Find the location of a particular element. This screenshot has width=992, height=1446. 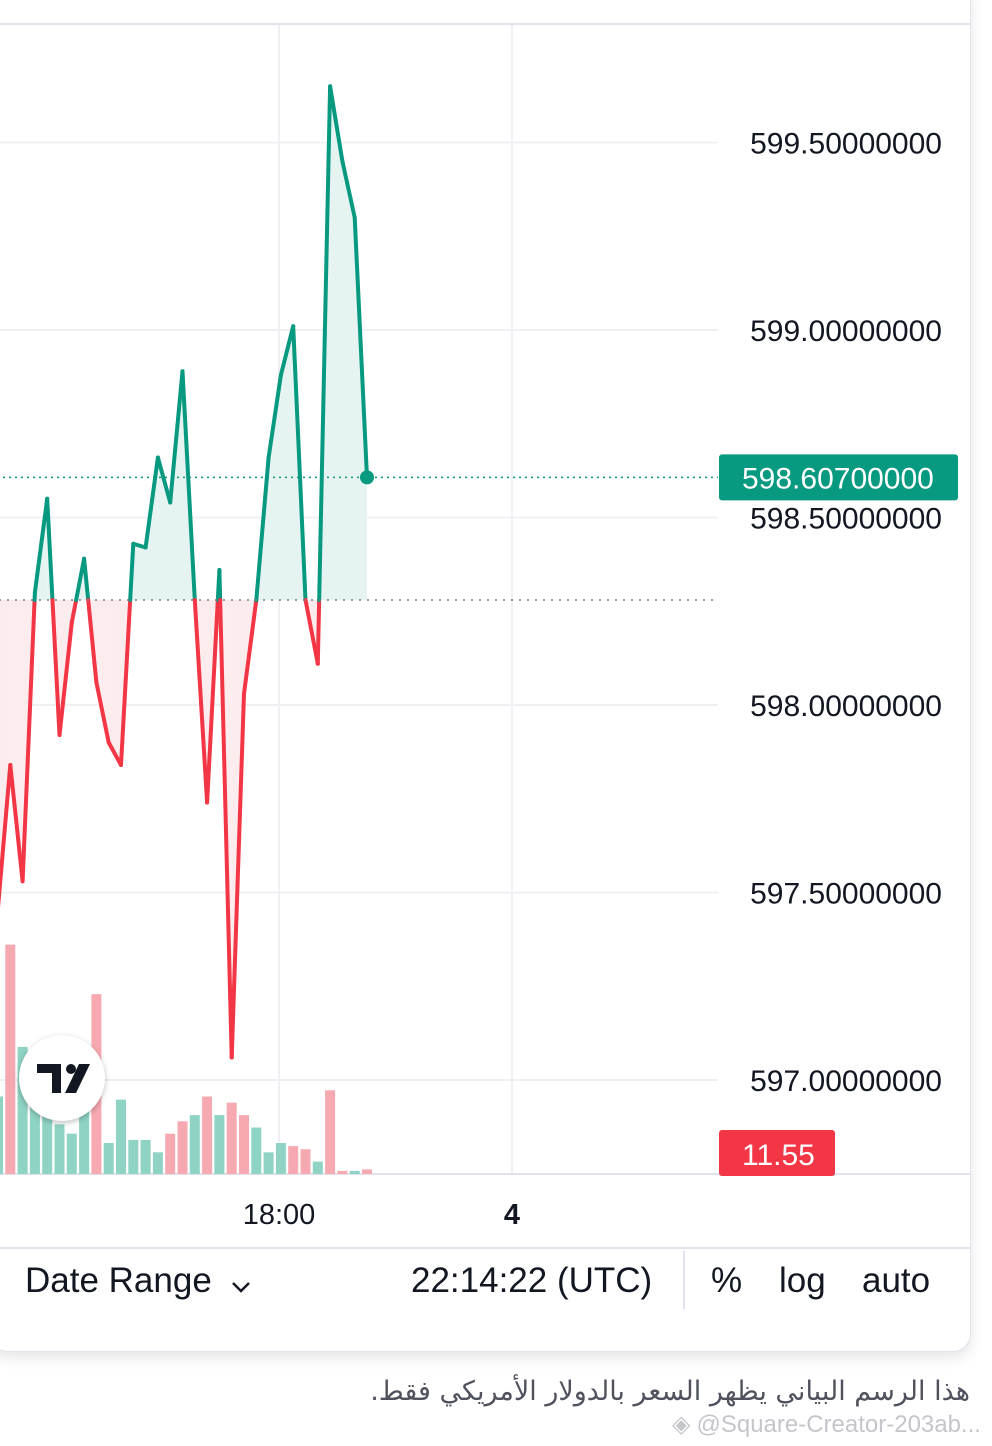

chart-toolbar: Date Range 22:14:22 (UTC) % log auto is located at coordinates (480, 1291).